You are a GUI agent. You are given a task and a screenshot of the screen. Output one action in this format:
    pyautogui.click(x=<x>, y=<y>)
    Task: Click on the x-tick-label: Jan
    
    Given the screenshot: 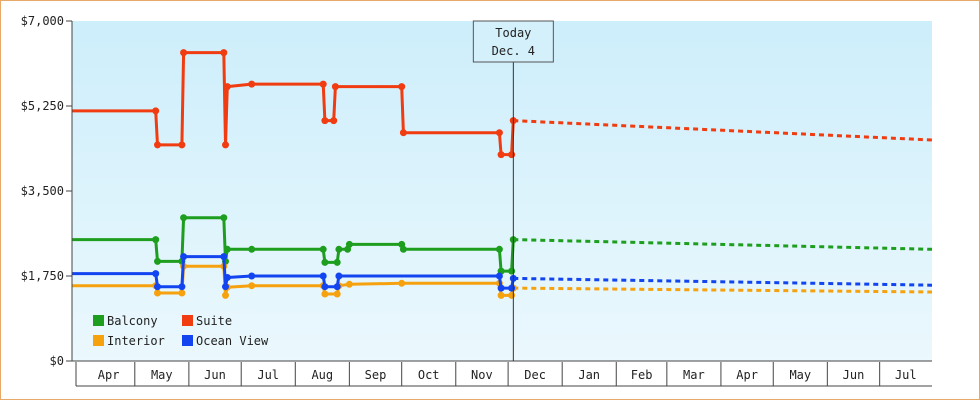 What is the action you would take?
    pyautogui.click(x=589, y=375)
    